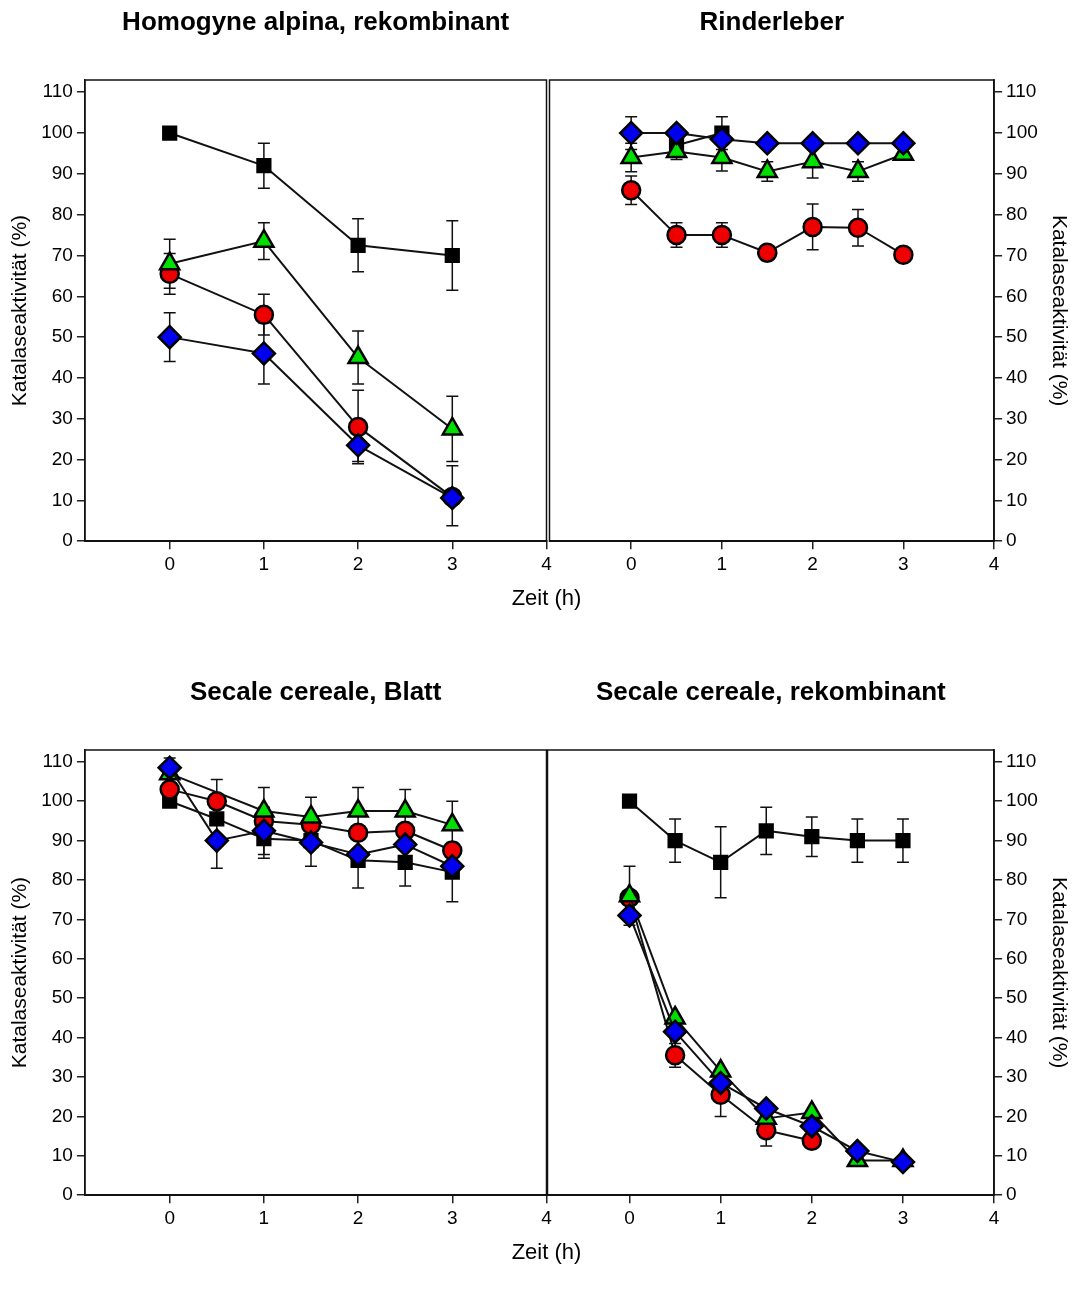 The height and width of the screenshot is (1294, 1079). I want to click on chart-title: Secale cereale, Blatt, so click(315, 691).